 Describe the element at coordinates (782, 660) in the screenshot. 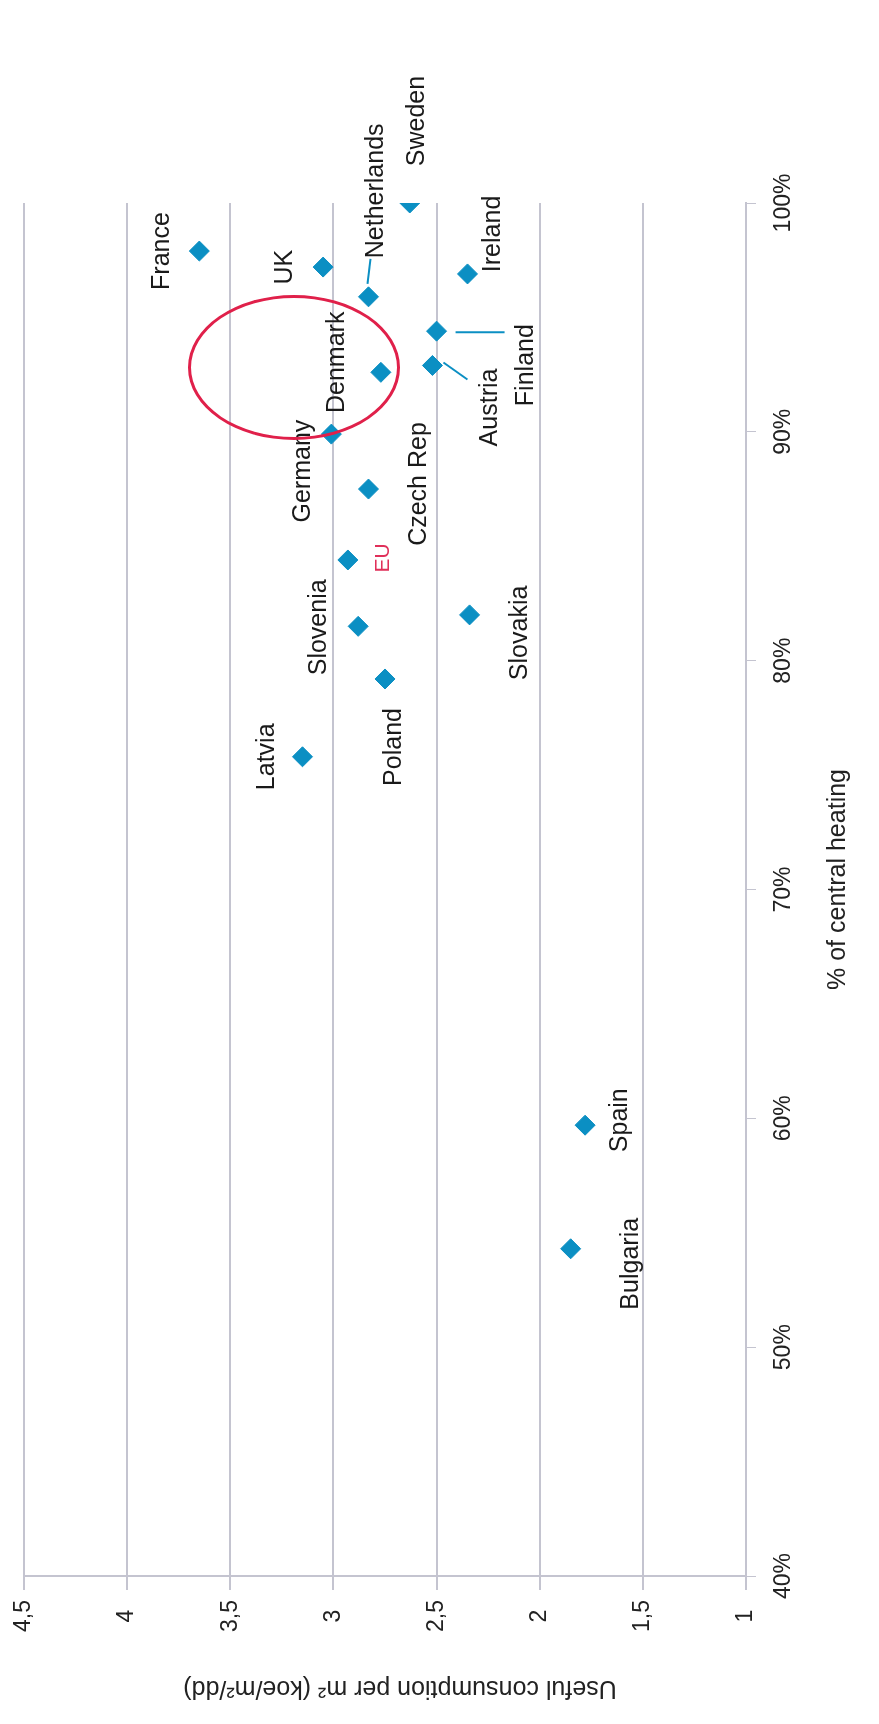

I see `y-tick-label: 80%` at that location.